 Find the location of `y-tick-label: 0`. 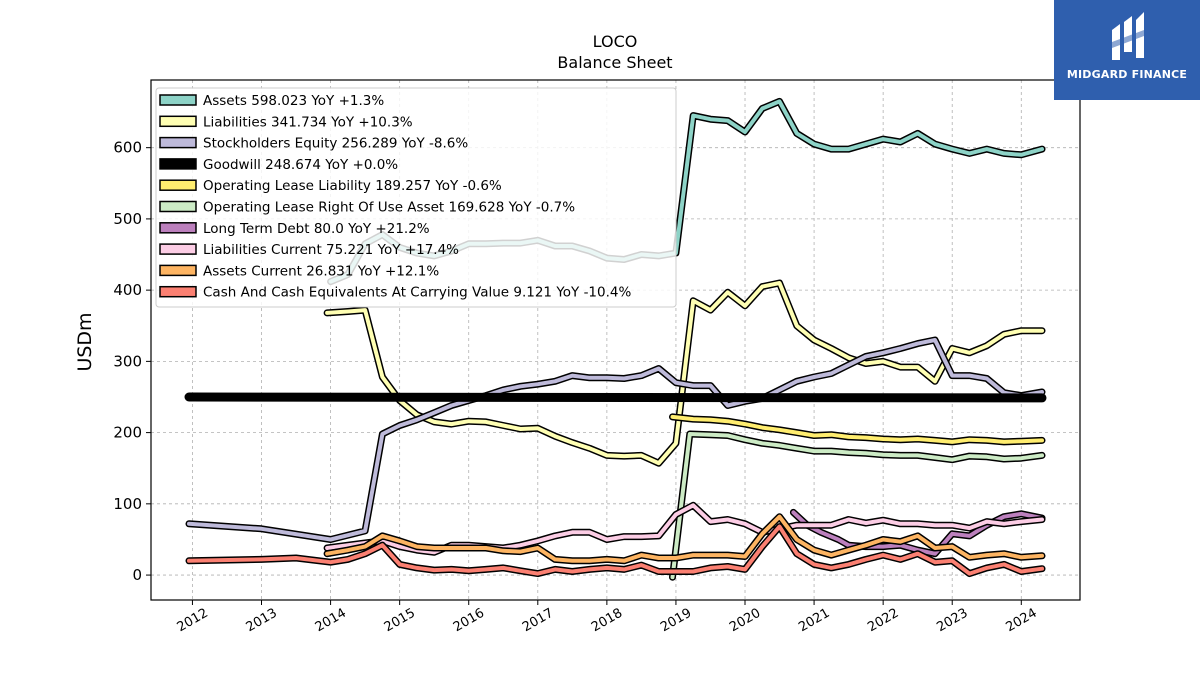

y-tick-label: 0 is located at coordinates (137, 575).